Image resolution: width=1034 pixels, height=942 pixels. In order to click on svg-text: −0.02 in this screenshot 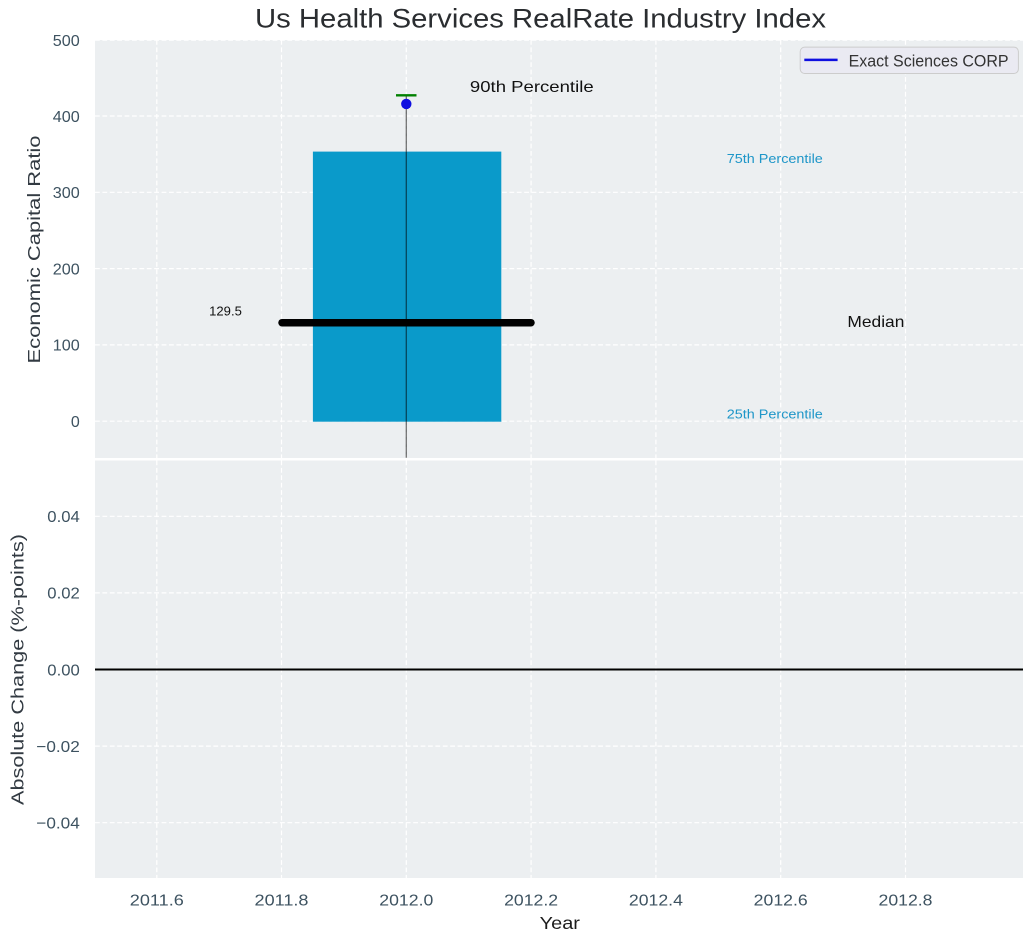, I will do `click(58, 747)`.